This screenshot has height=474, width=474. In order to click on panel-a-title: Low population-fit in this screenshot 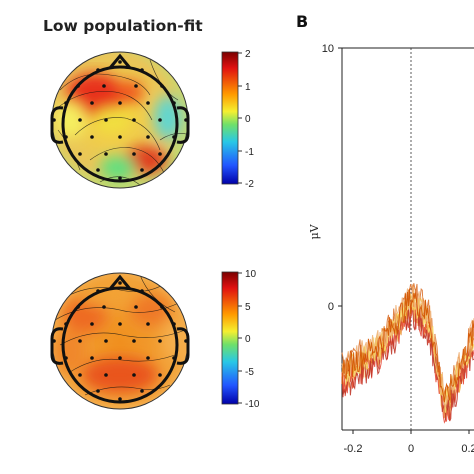, I will do `click(123, 26)`.